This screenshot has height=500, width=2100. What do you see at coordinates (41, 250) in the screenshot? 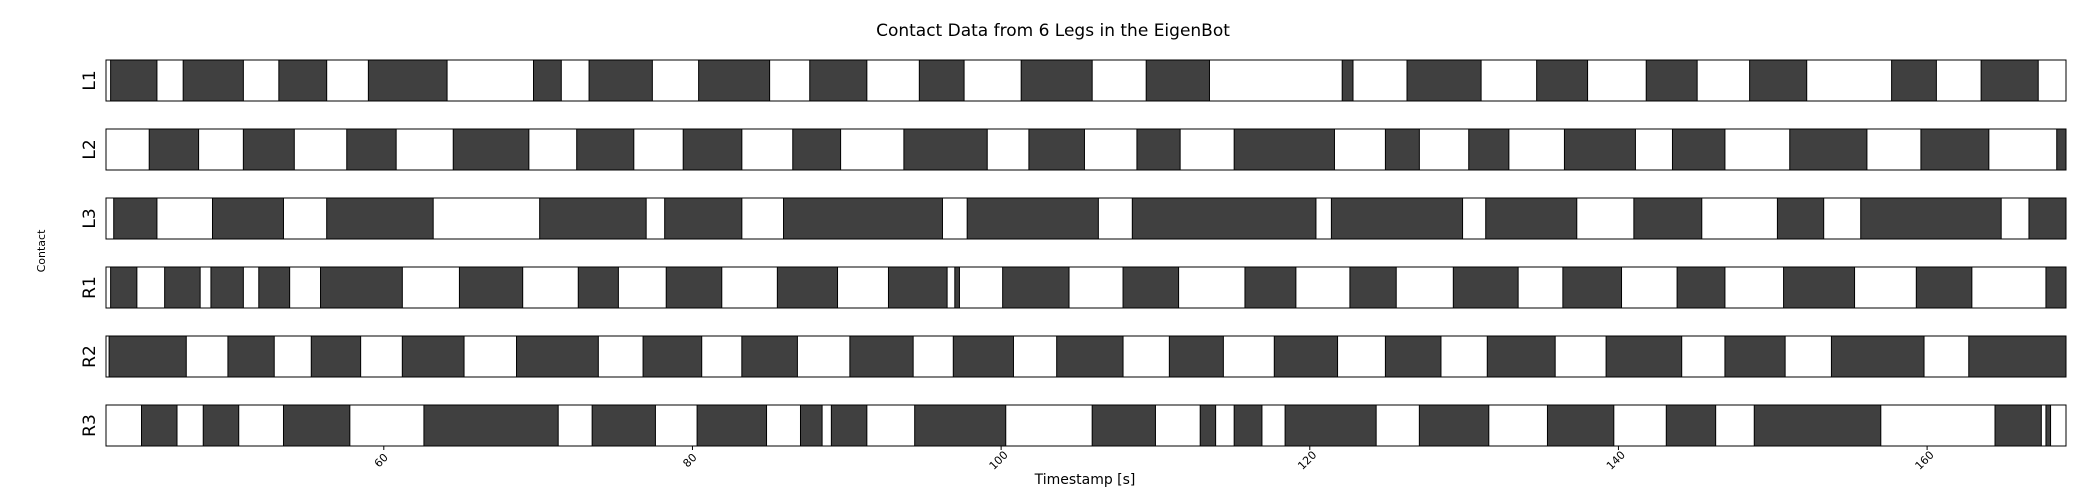
I see `y-axis-label: Contact` at bounding box center [41, 250].